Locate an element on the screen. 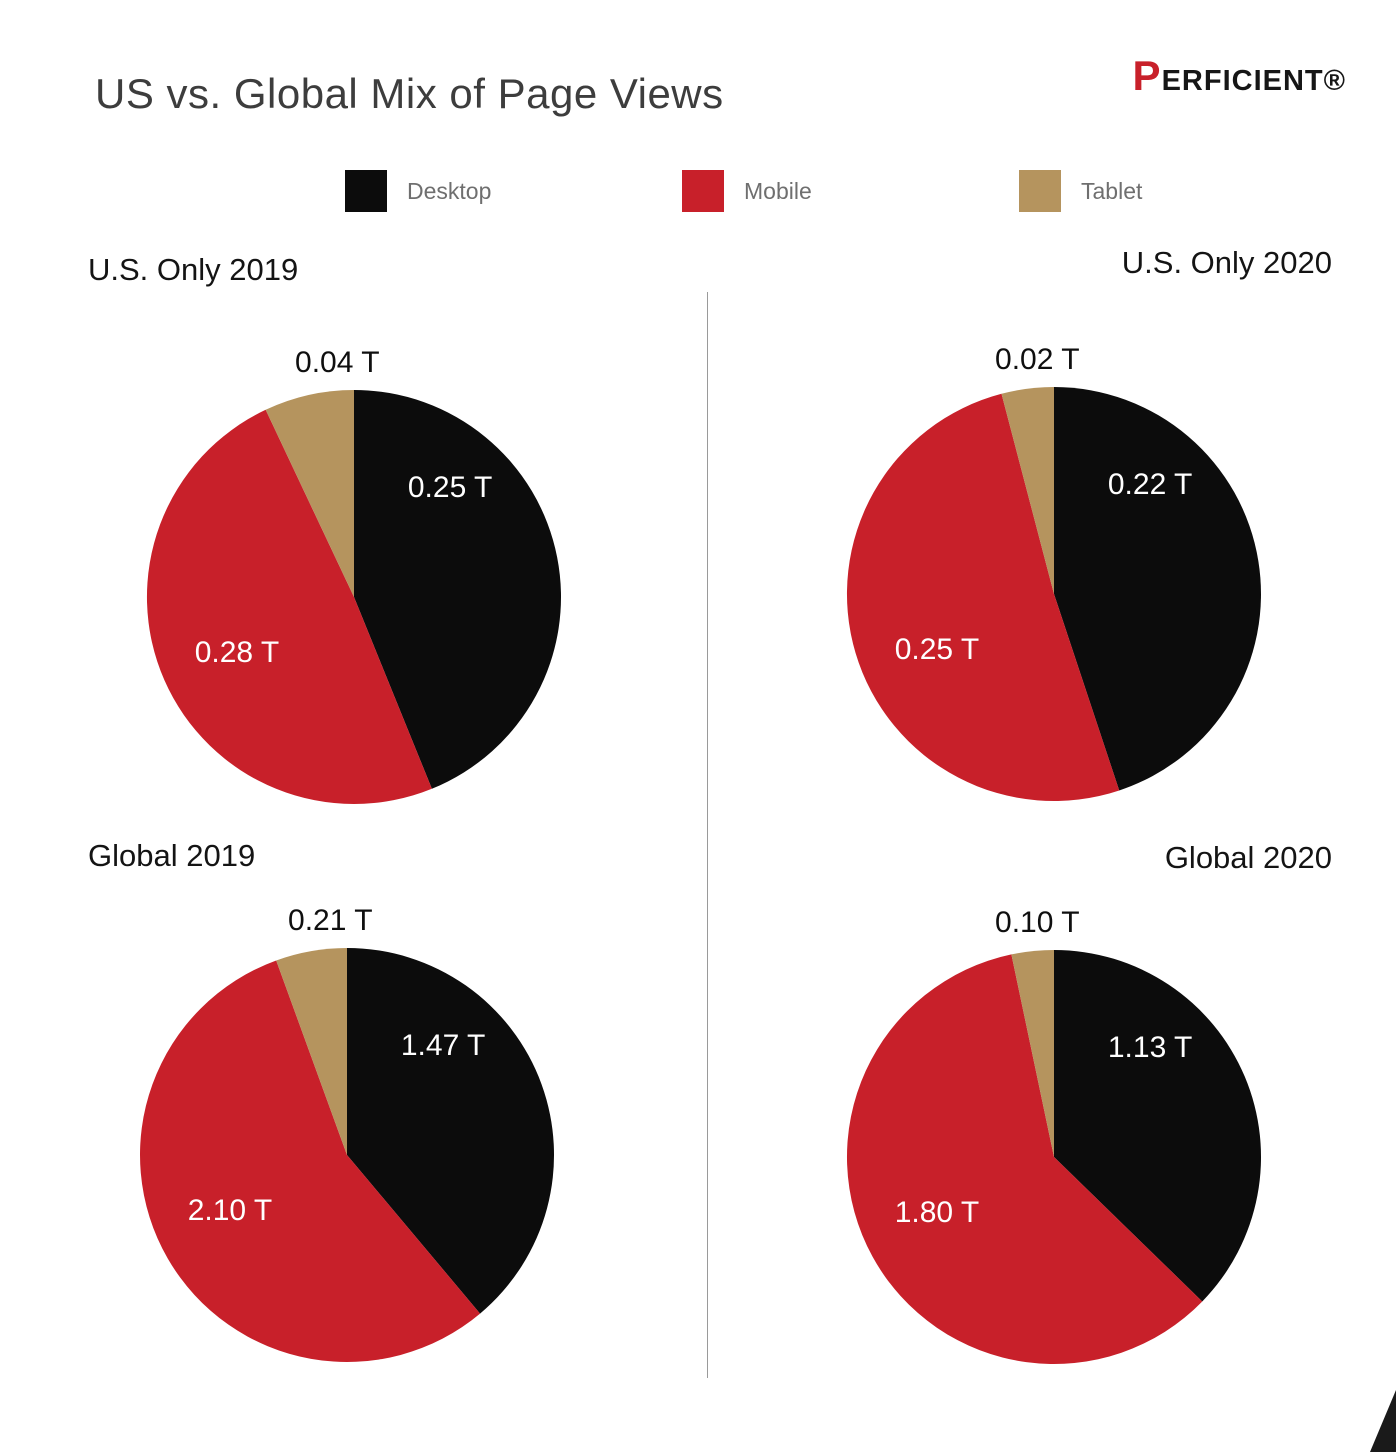 This screenshot has width=1396, height=1452. pie-global-2019: 0.21 T 1.47 T 2.10 T is located at coordinates (347, 1134).